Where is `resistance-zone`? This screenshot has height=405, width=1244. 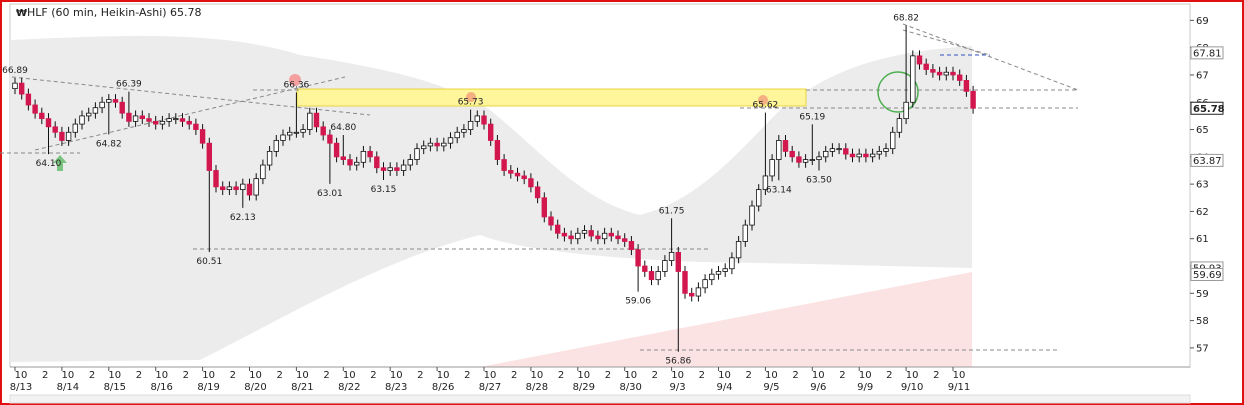
resistance-zone is located at coordinates (551, 97).